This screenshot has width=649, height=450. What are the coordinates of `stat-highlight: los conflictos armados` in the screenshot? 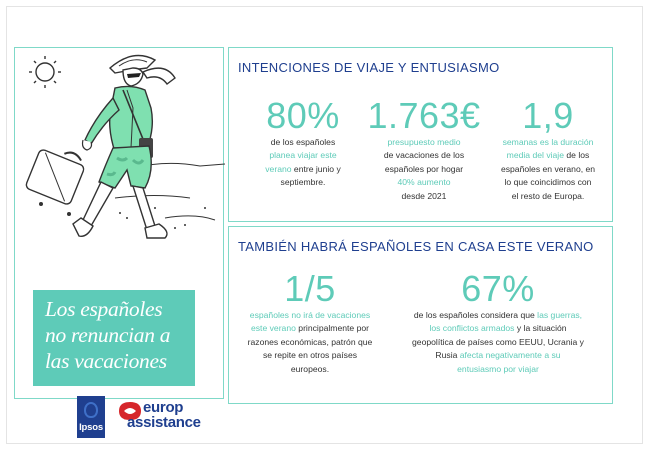 It's located at (472, 328).